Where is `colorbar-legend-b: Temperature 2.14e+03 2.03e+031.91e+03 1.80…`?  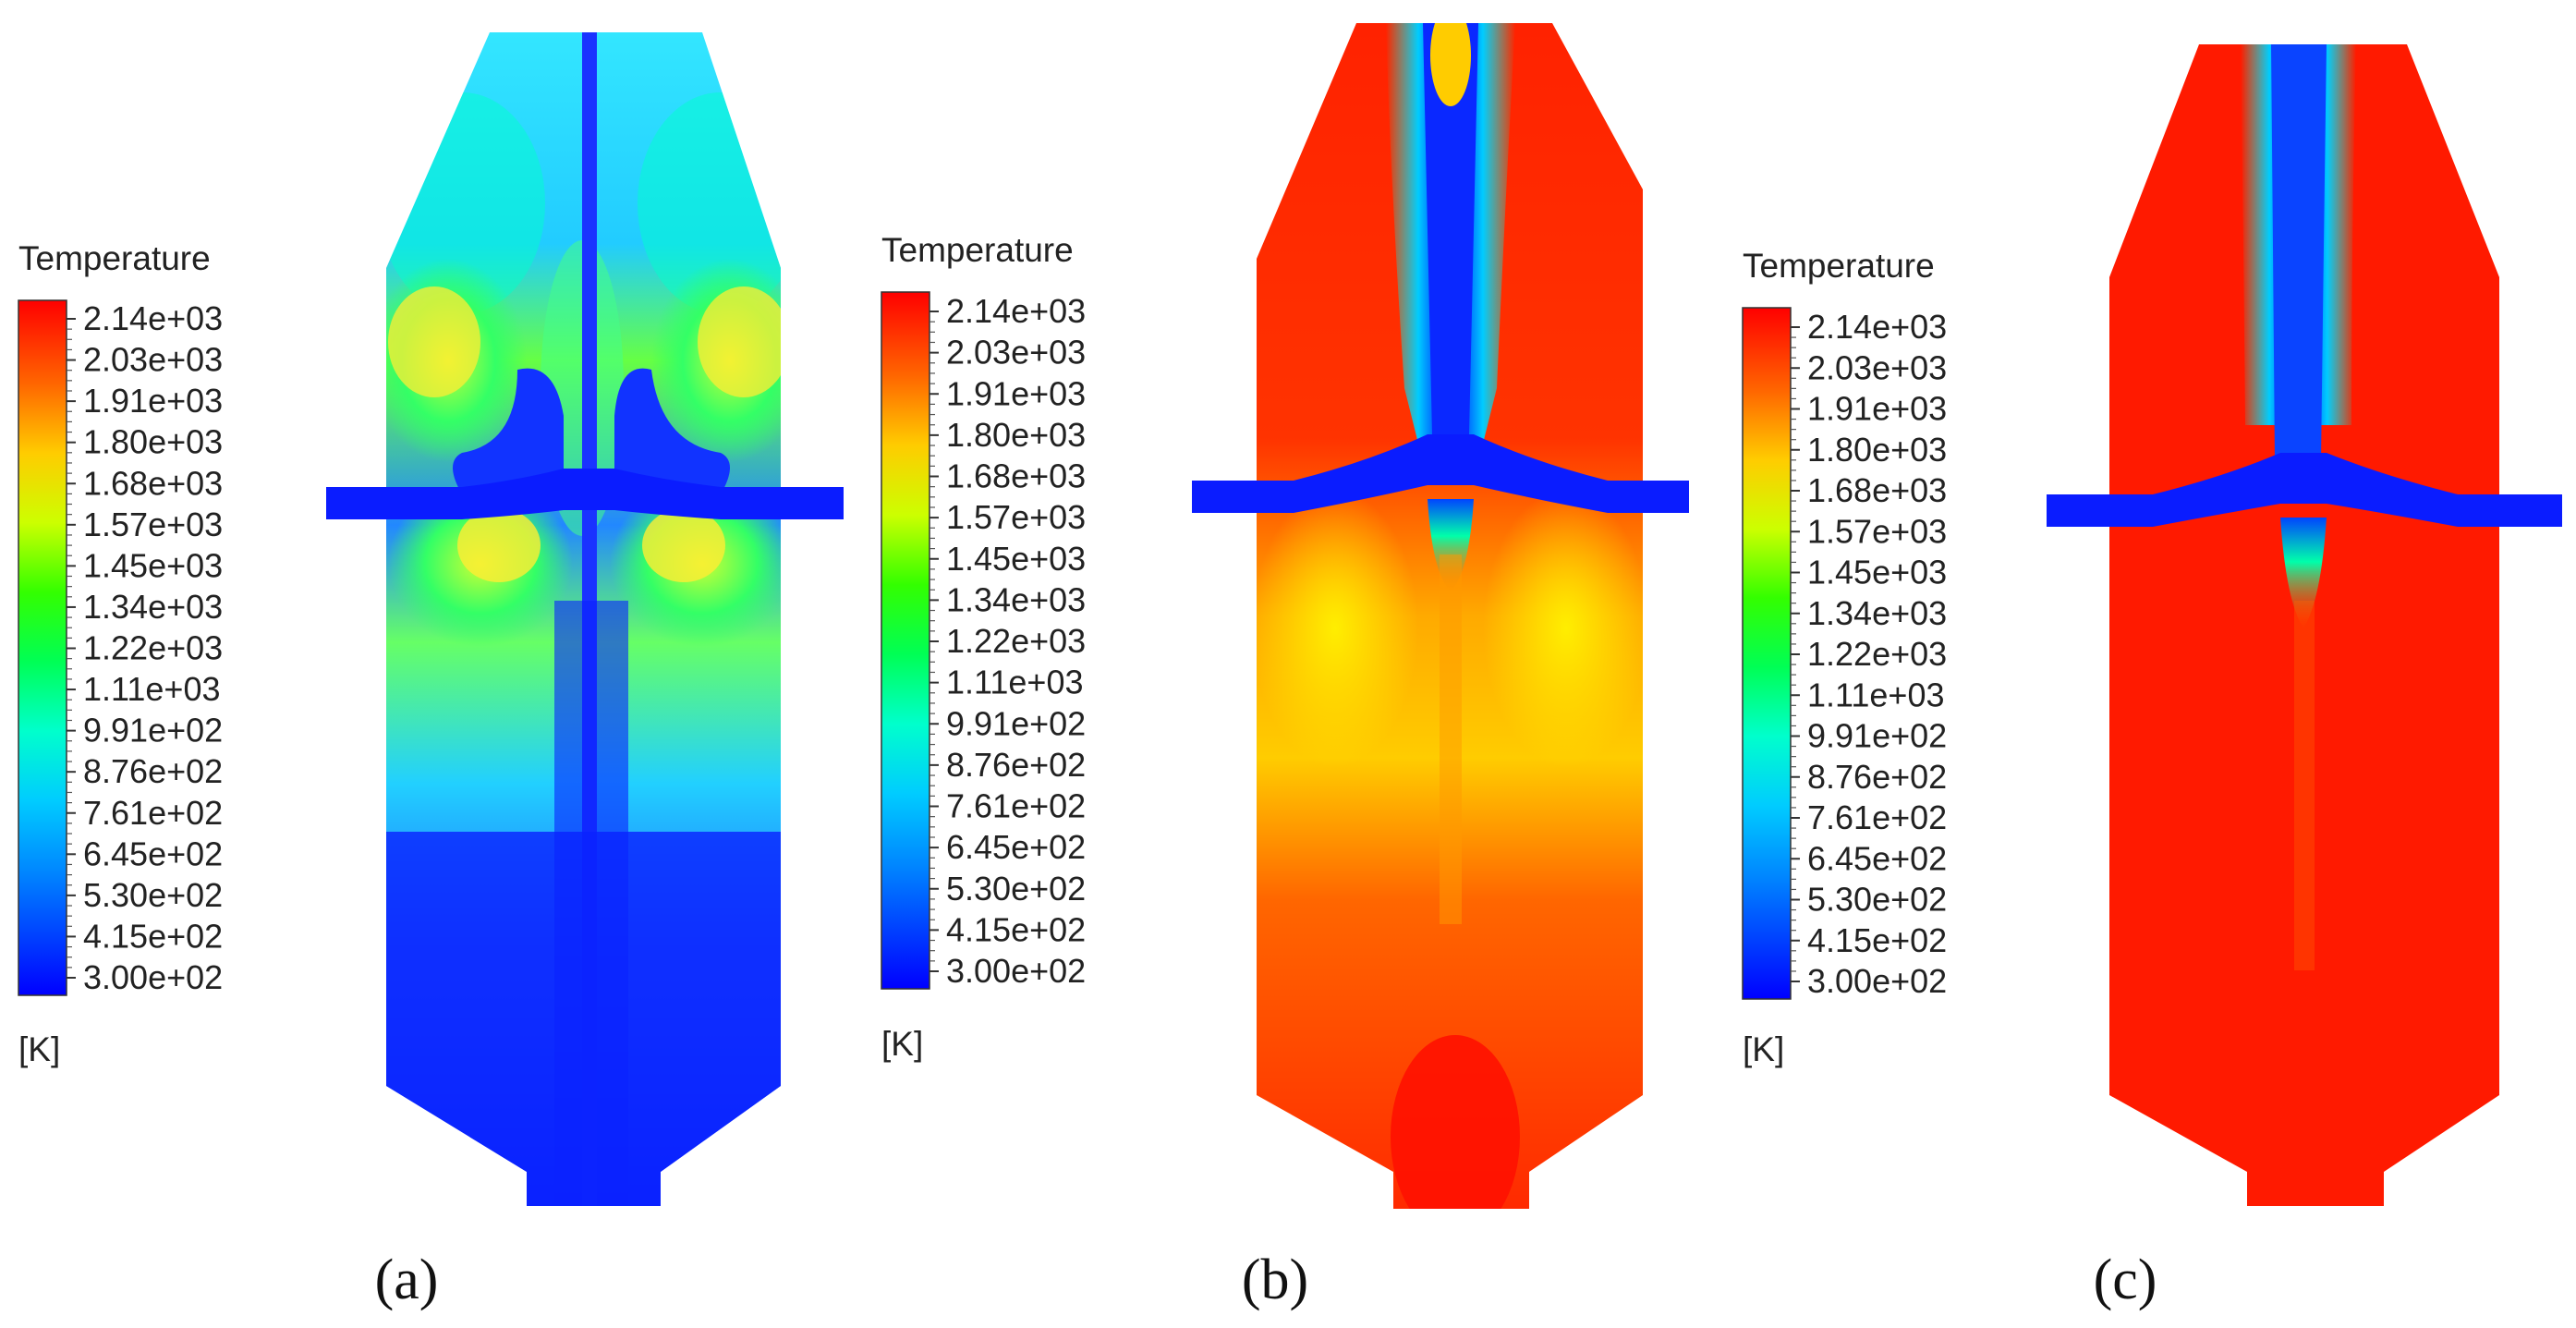
colorbar-legend-b: Temperature 2.14e+03 2.03e+031.91e+03 1.80… is located at coordinates (983, 647).